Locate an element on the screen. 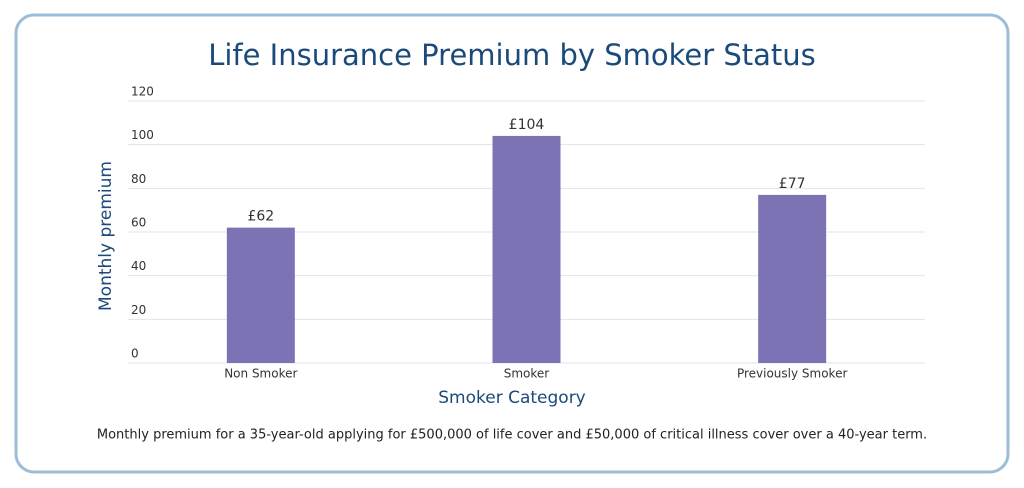 This screenshot has height=488, width=1024. y-tick-label: 60 is located at coordinates (138, 223).